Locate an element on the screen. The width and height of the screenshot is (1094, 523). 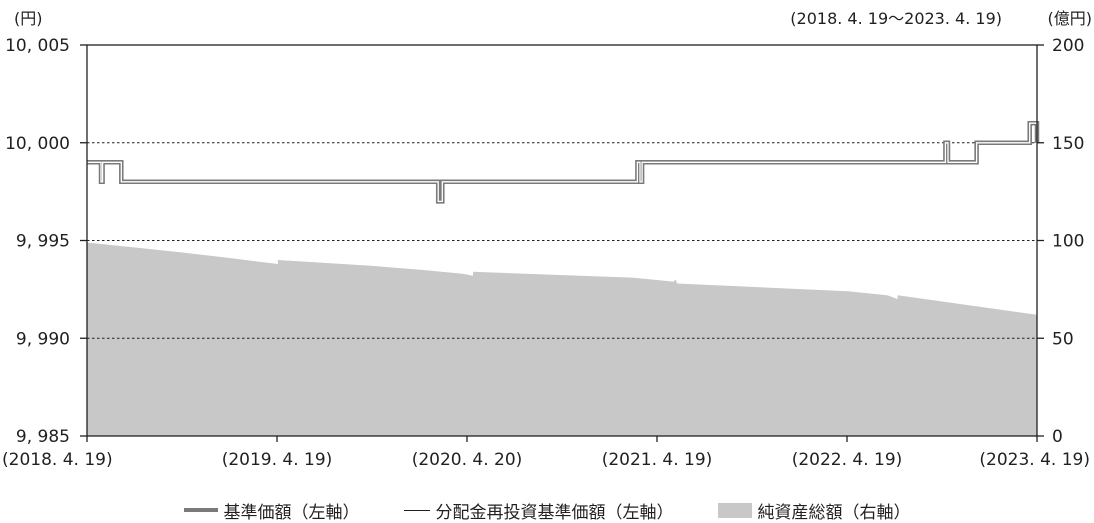
right-axis-ticks: 200 150 100 50 0 is located at coordinates (1060, 241).